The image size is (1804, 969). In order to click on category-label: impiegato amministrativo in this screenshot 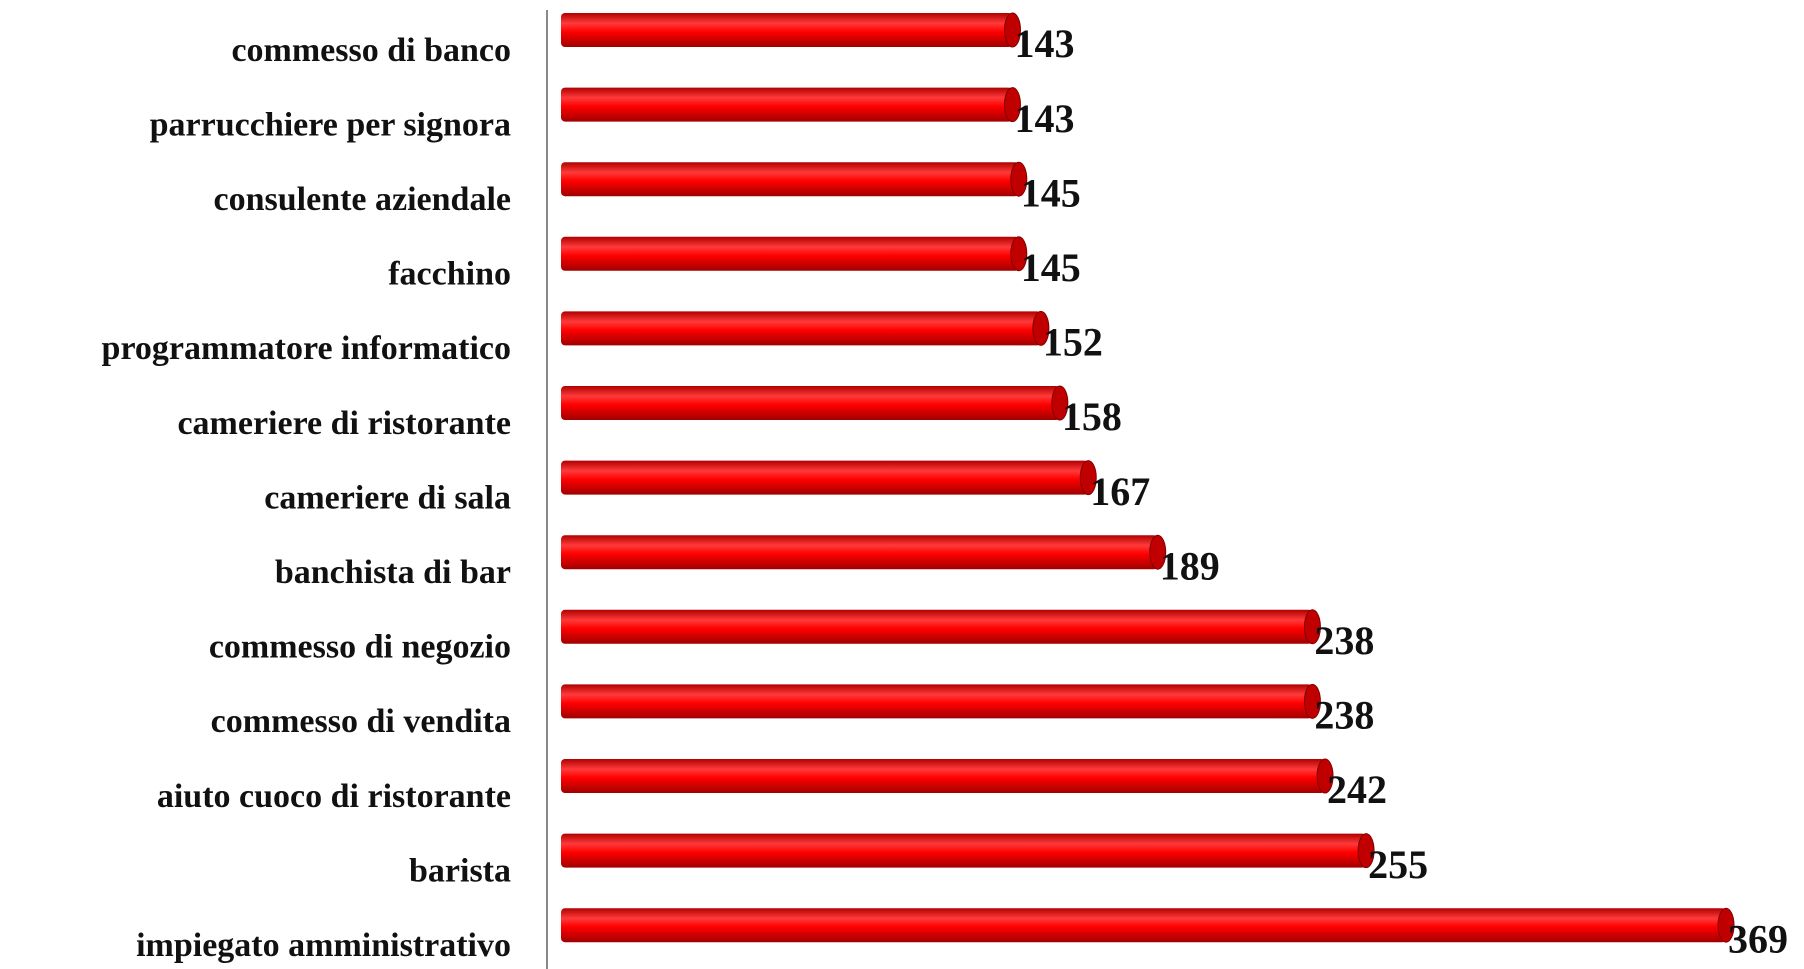, I will do `click(323, 945)`.